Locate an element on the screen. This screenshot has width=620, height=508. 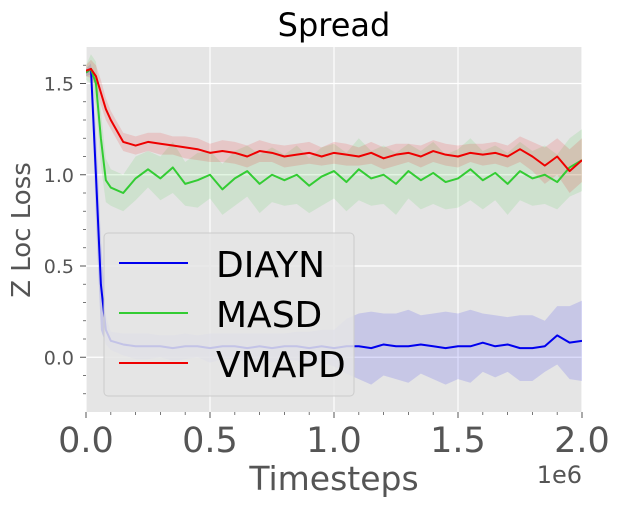
x-axis-label: Timesteps is located at coordinates (333, 478).